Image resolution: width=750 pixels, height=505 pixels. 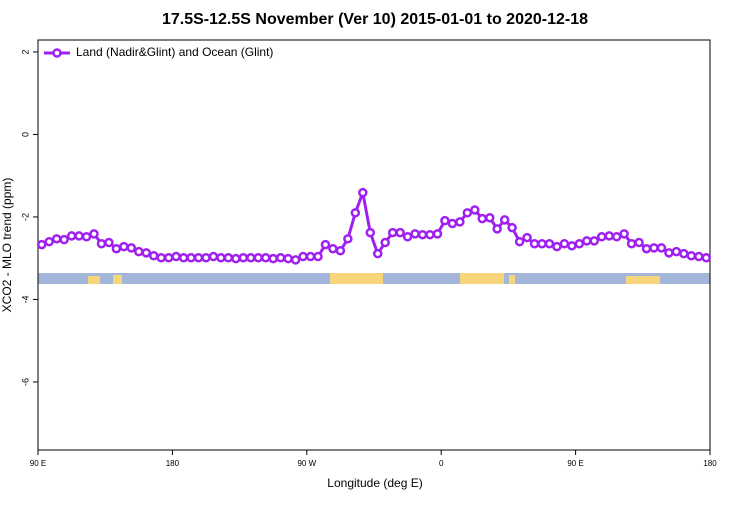 I want to click on x-tick-label: 0, so click(x=441, y=463).